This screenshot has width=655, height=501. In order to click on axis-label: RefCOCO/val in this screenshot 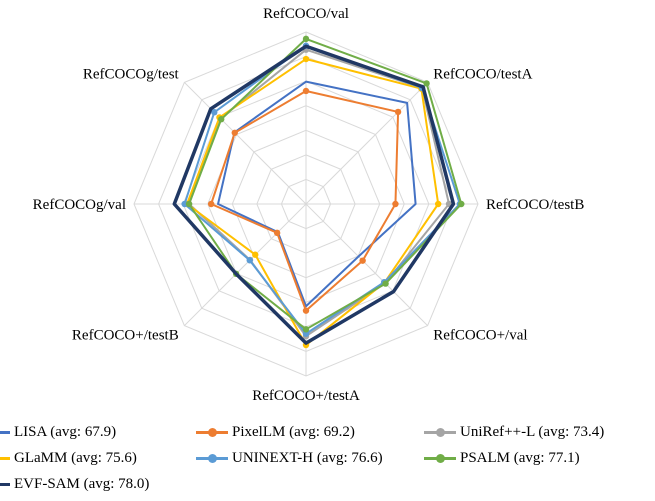, I will do `click(306, 14)`.